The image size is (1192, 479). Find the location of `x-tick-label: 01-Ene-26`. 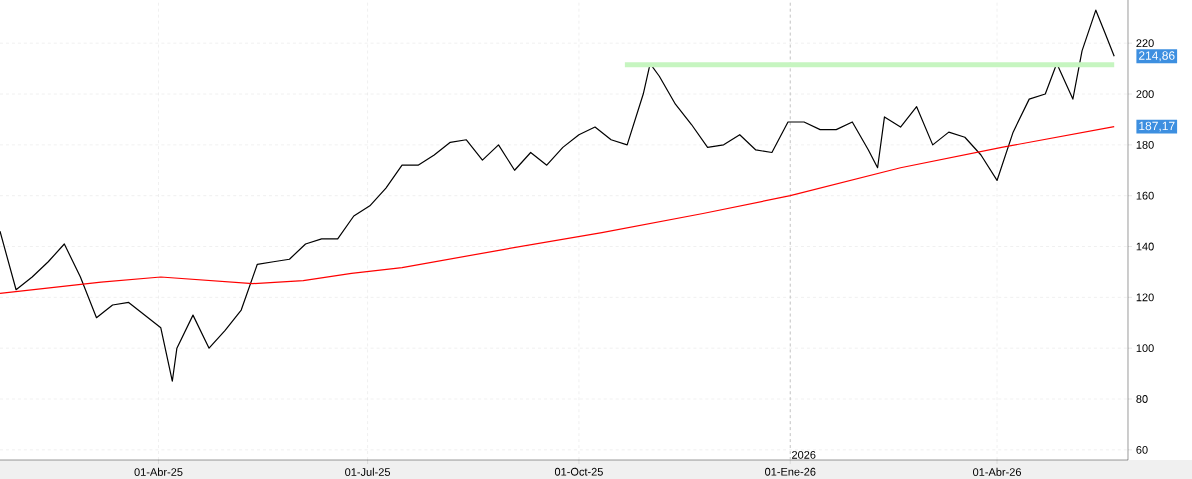

x-tick-label: 01-Ene-26 is located at coordinates (790, 471).